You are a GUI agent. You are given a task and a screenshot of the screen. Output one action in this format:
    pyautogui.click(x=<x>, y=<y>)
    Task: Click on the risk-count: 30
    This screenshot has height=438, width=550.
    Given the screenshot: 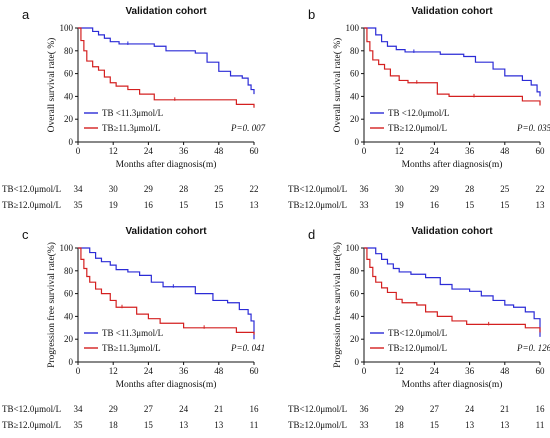 What is the action you would take?
    pyautogui.click(x=400, y=189)
    